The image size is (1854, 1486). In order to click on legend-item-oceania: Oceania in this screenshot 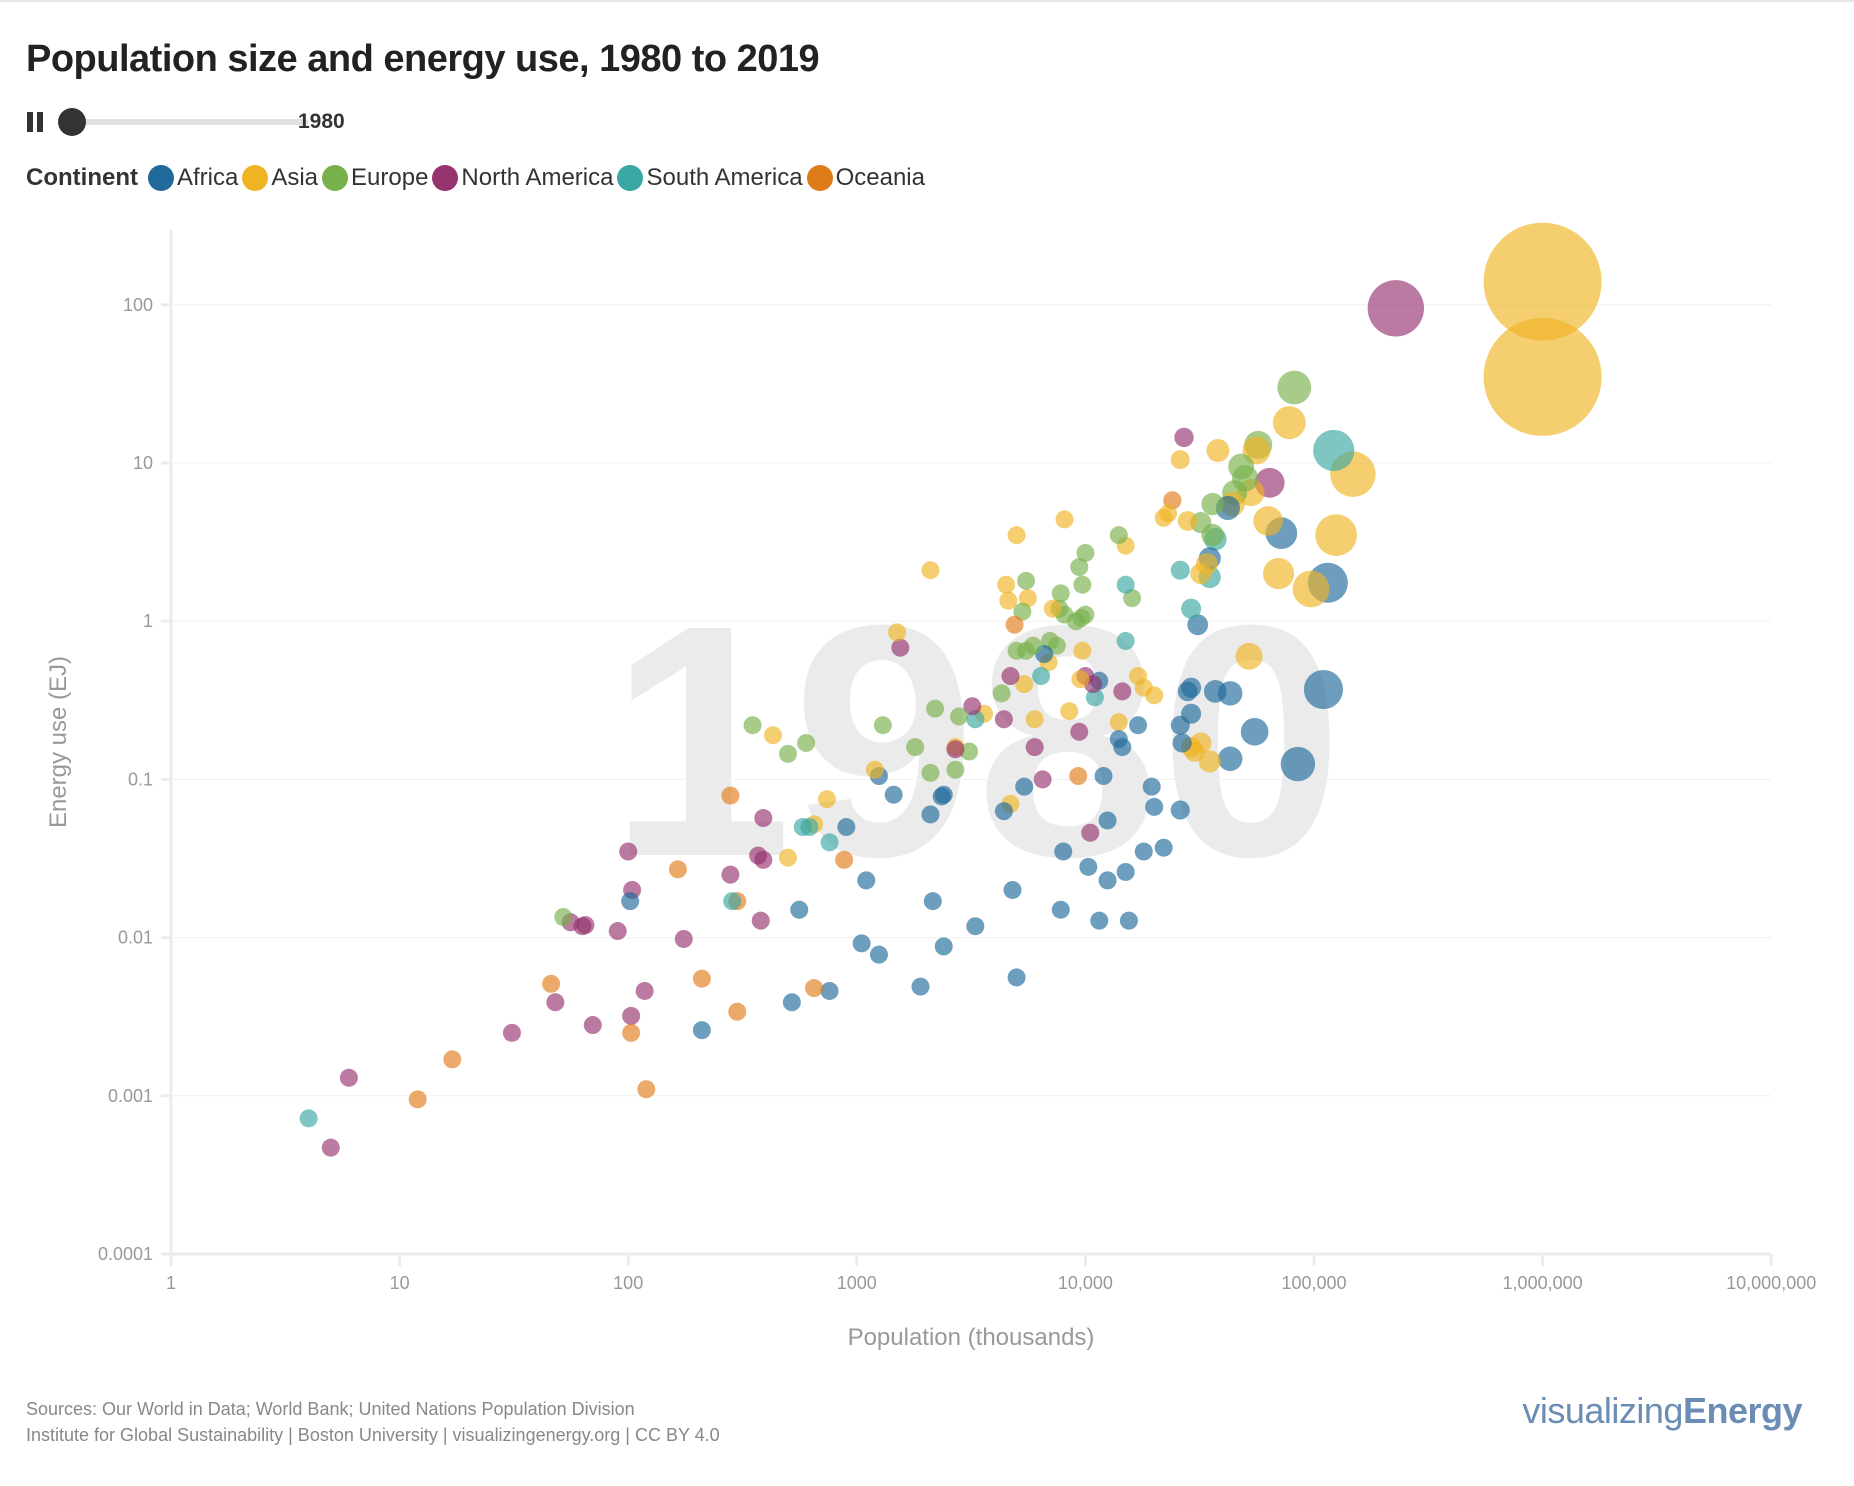, I will do `click(865, 178)`.